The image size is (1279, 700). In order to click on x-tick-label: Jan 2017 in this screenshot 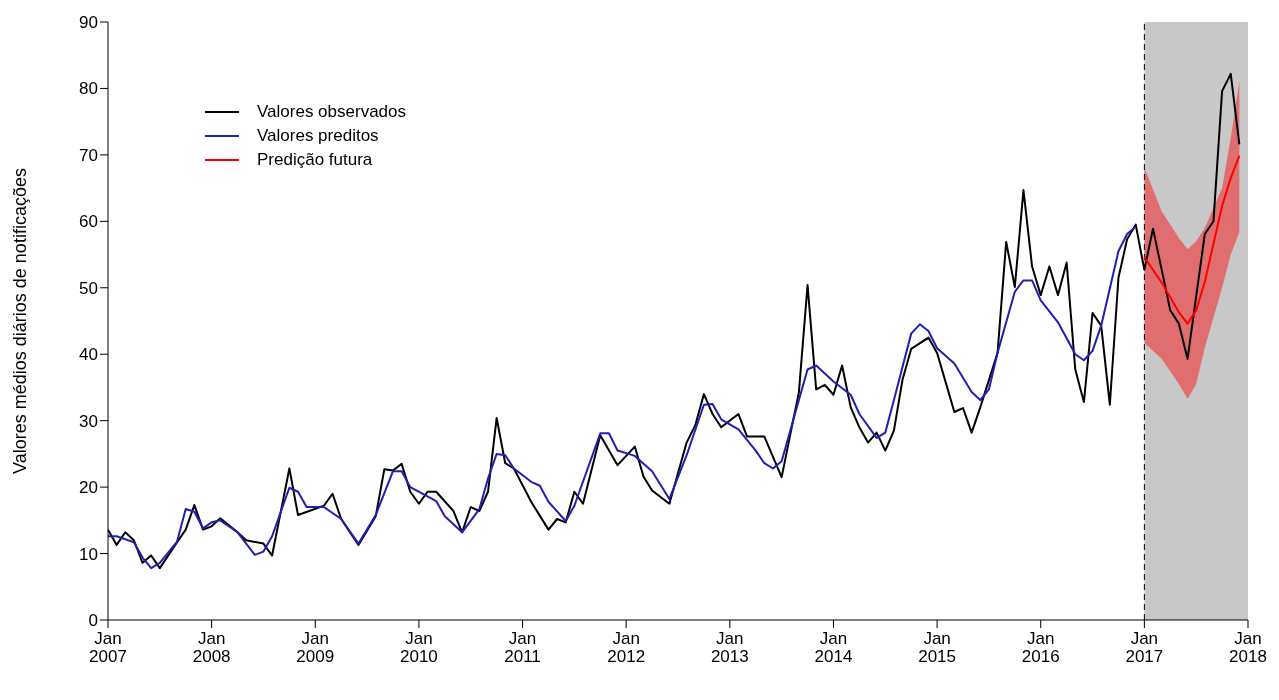, I will do `click(1144, 647)`.